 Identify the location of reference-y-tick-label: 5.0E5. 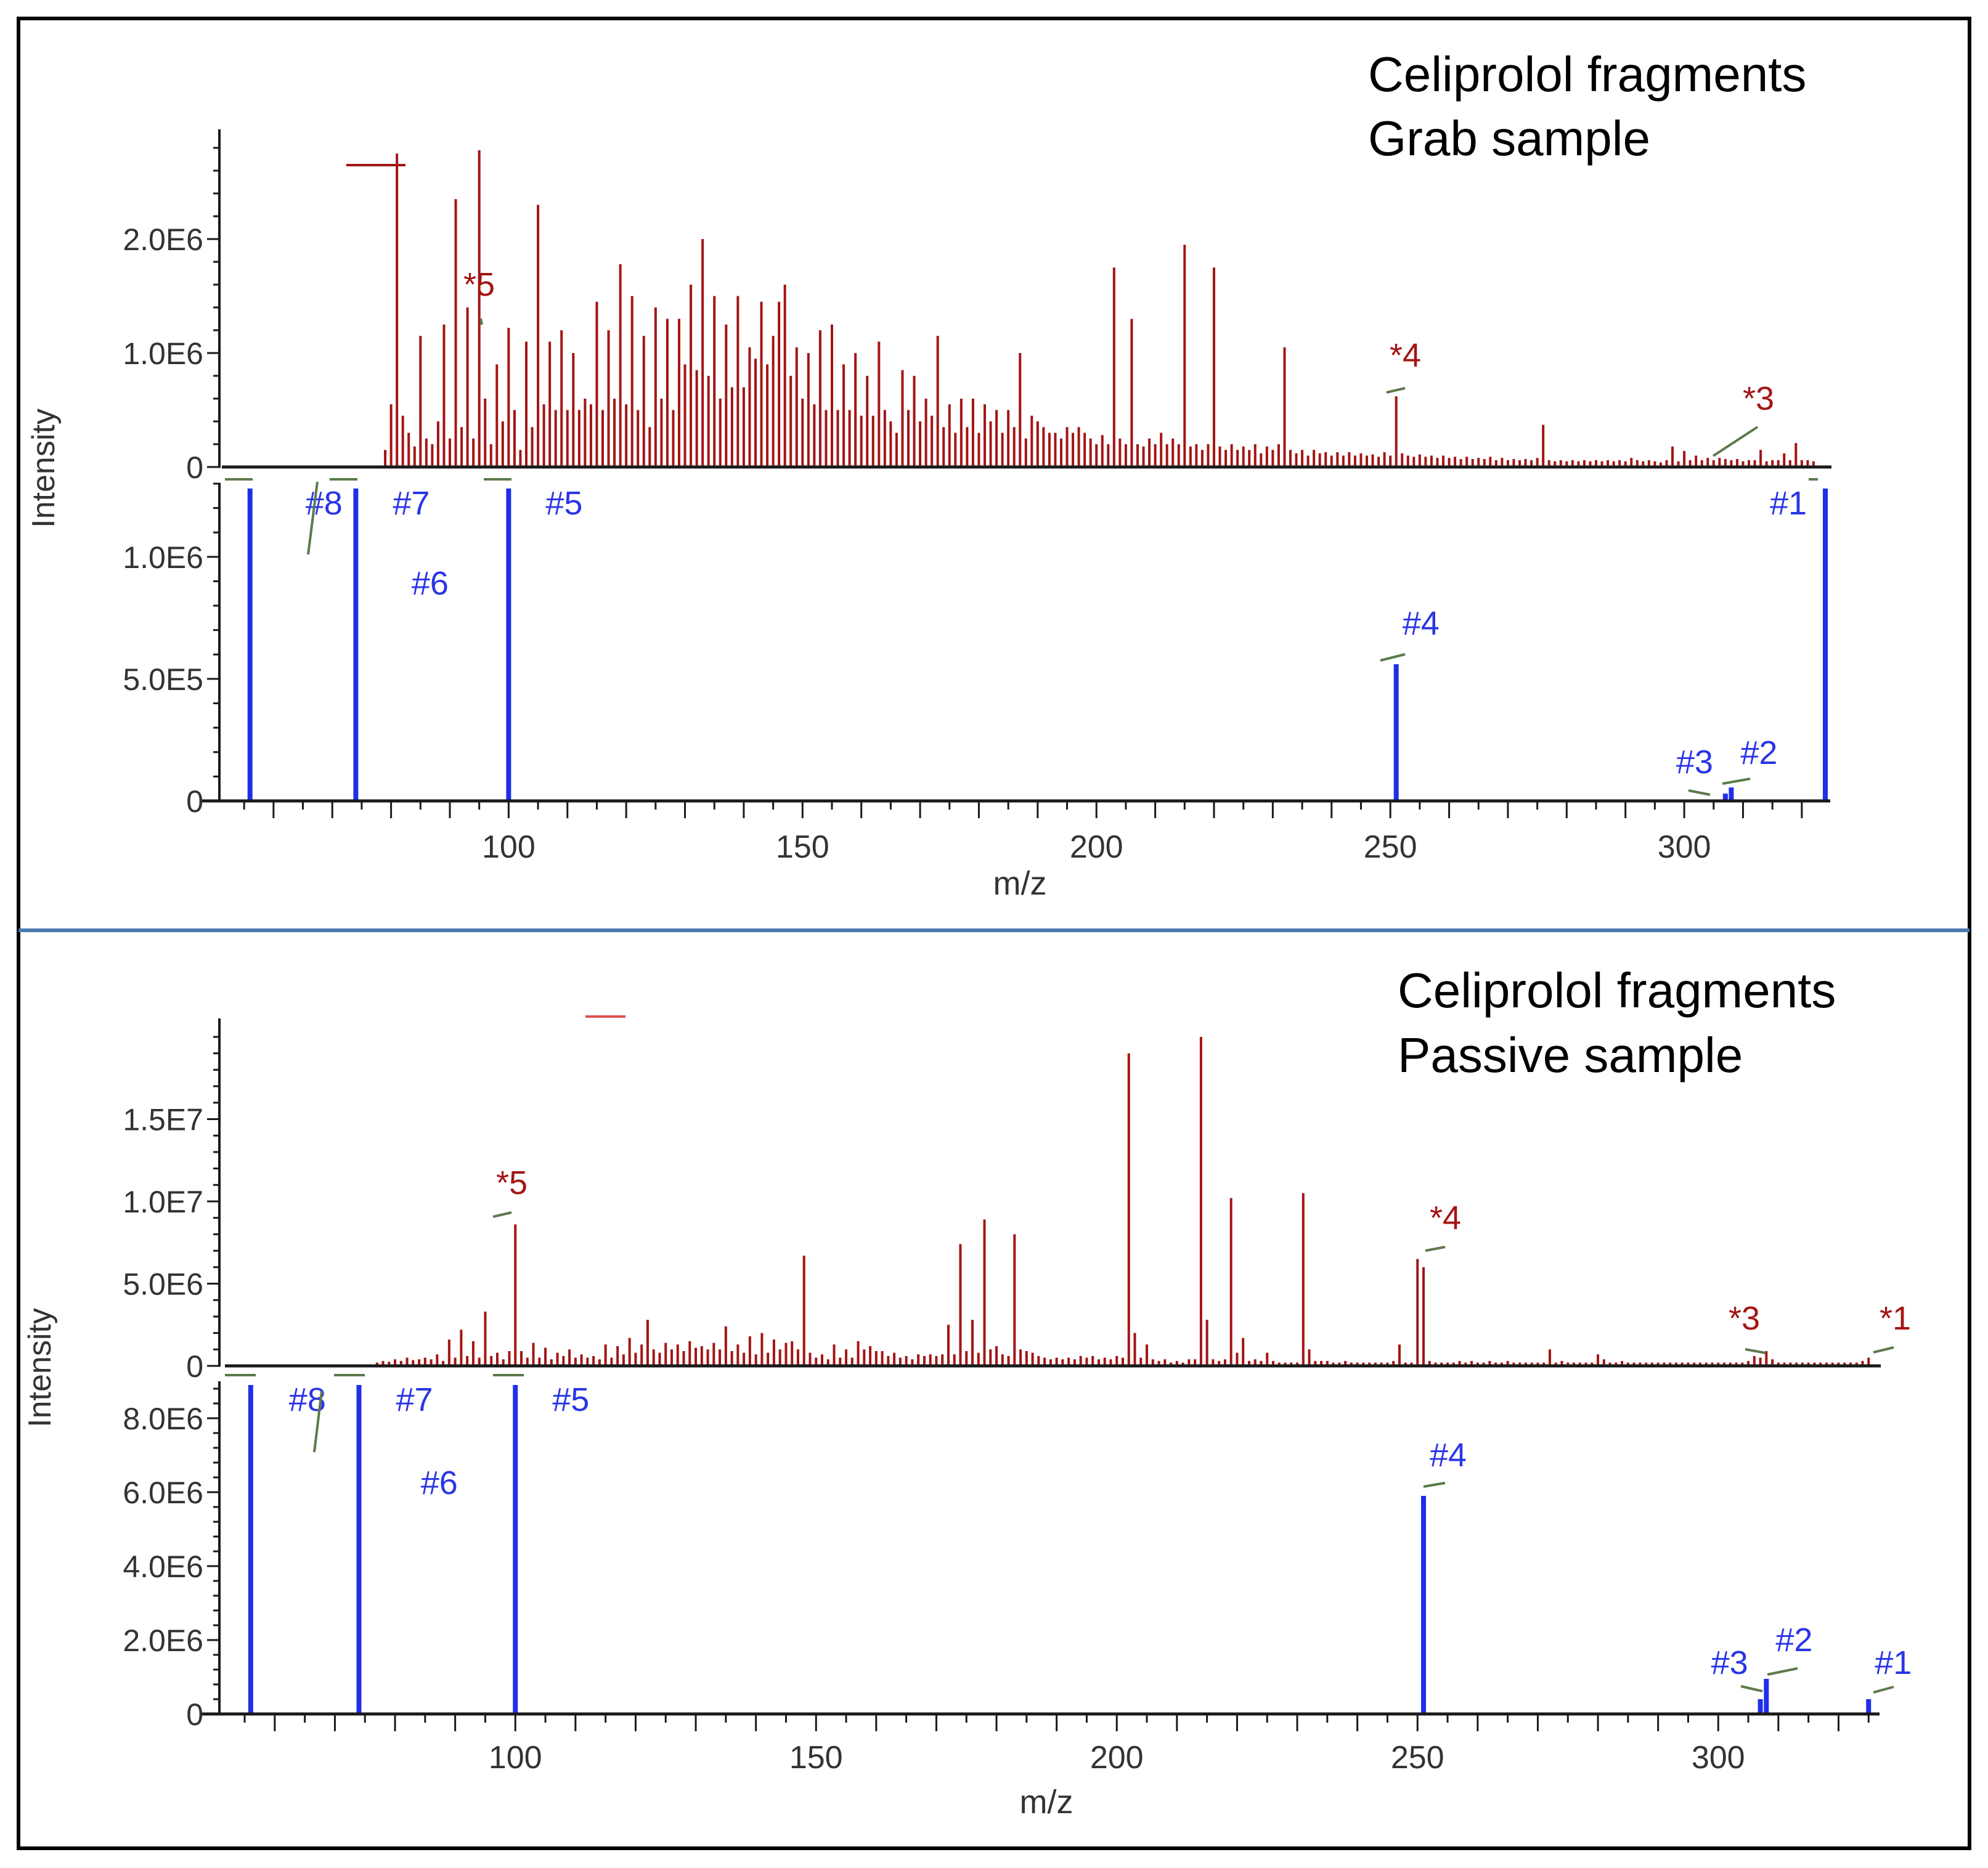
(163, 679).